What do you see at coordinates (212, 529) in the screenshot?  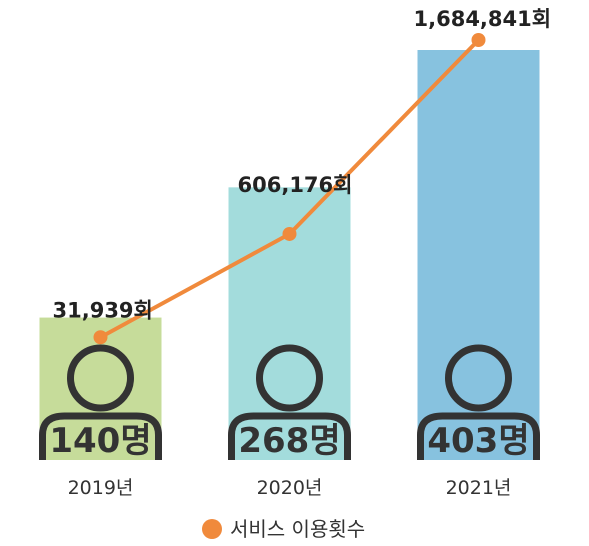 I see `legend-marker` at bounding box center [212, 529].